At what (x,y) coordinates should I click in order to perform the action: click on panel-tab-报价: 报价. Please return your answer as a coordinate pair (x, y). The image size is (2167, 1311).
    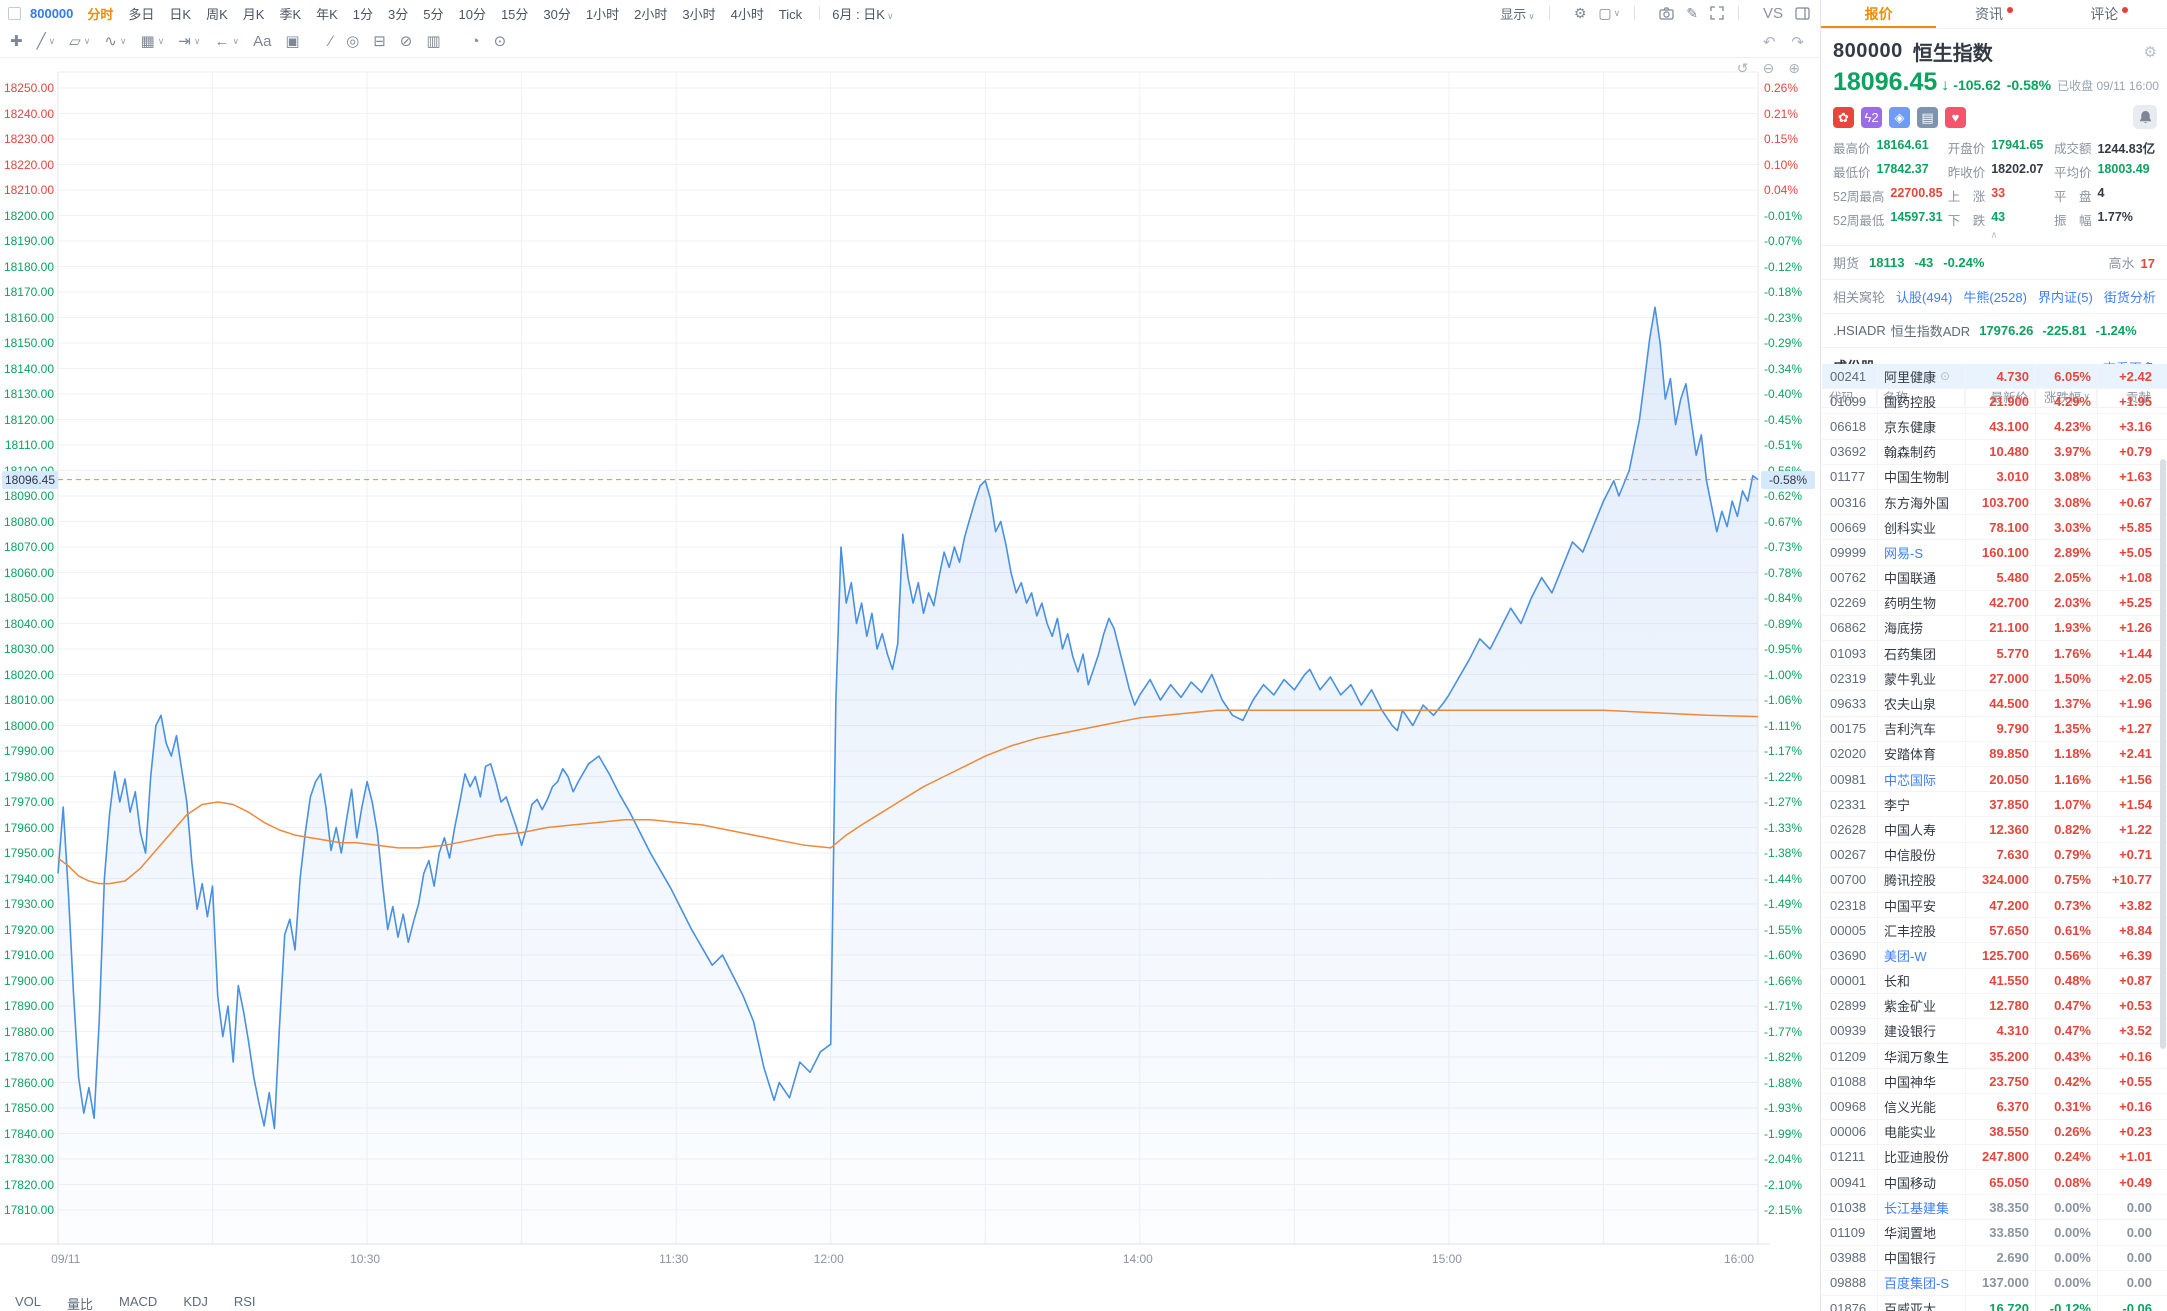
    Looking at the image, I should click on (1879, 14).